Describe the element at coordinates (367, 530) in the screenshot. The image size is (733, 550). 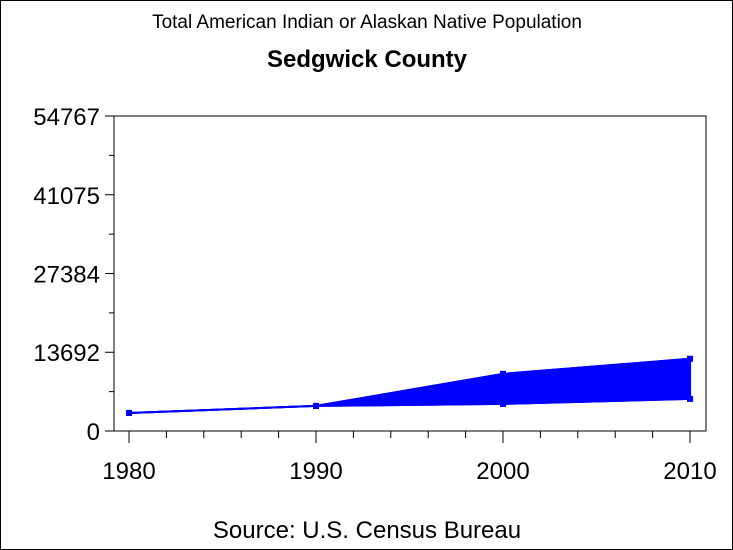
I see `source-footnote: Source: U.S. Census Bureau` at that location.